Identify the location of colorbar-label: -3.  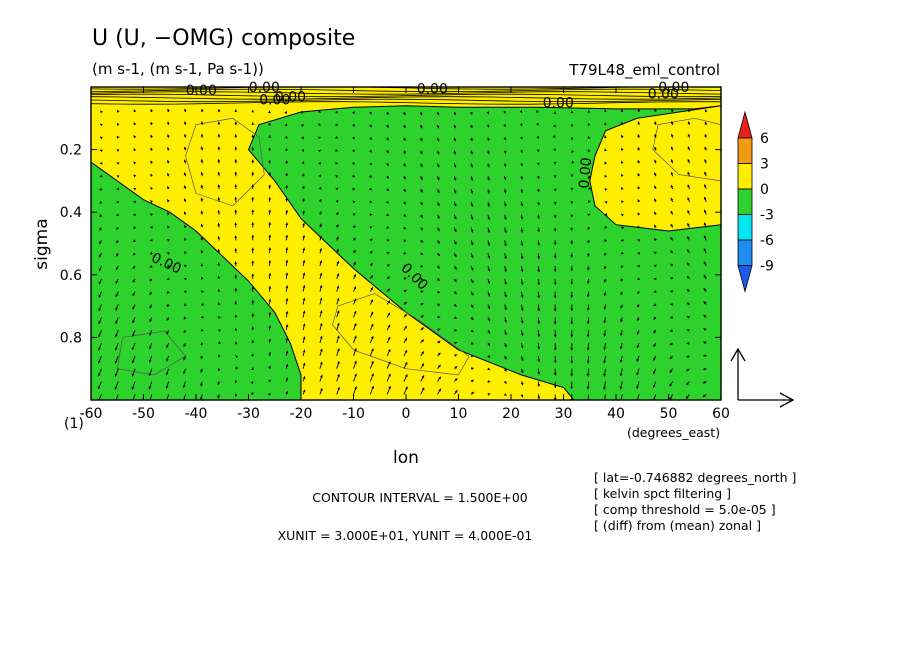
(767, 216).